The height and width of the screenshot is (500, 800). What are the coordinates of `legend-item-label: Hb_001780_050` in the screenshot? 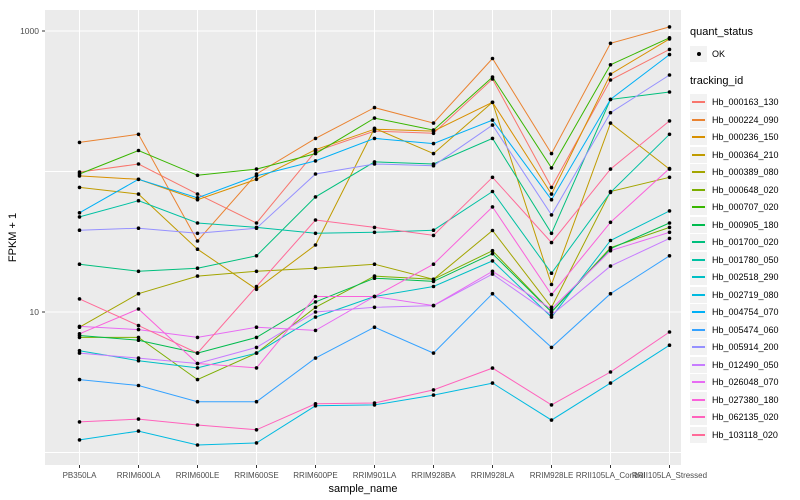 It's located at (745, 259).